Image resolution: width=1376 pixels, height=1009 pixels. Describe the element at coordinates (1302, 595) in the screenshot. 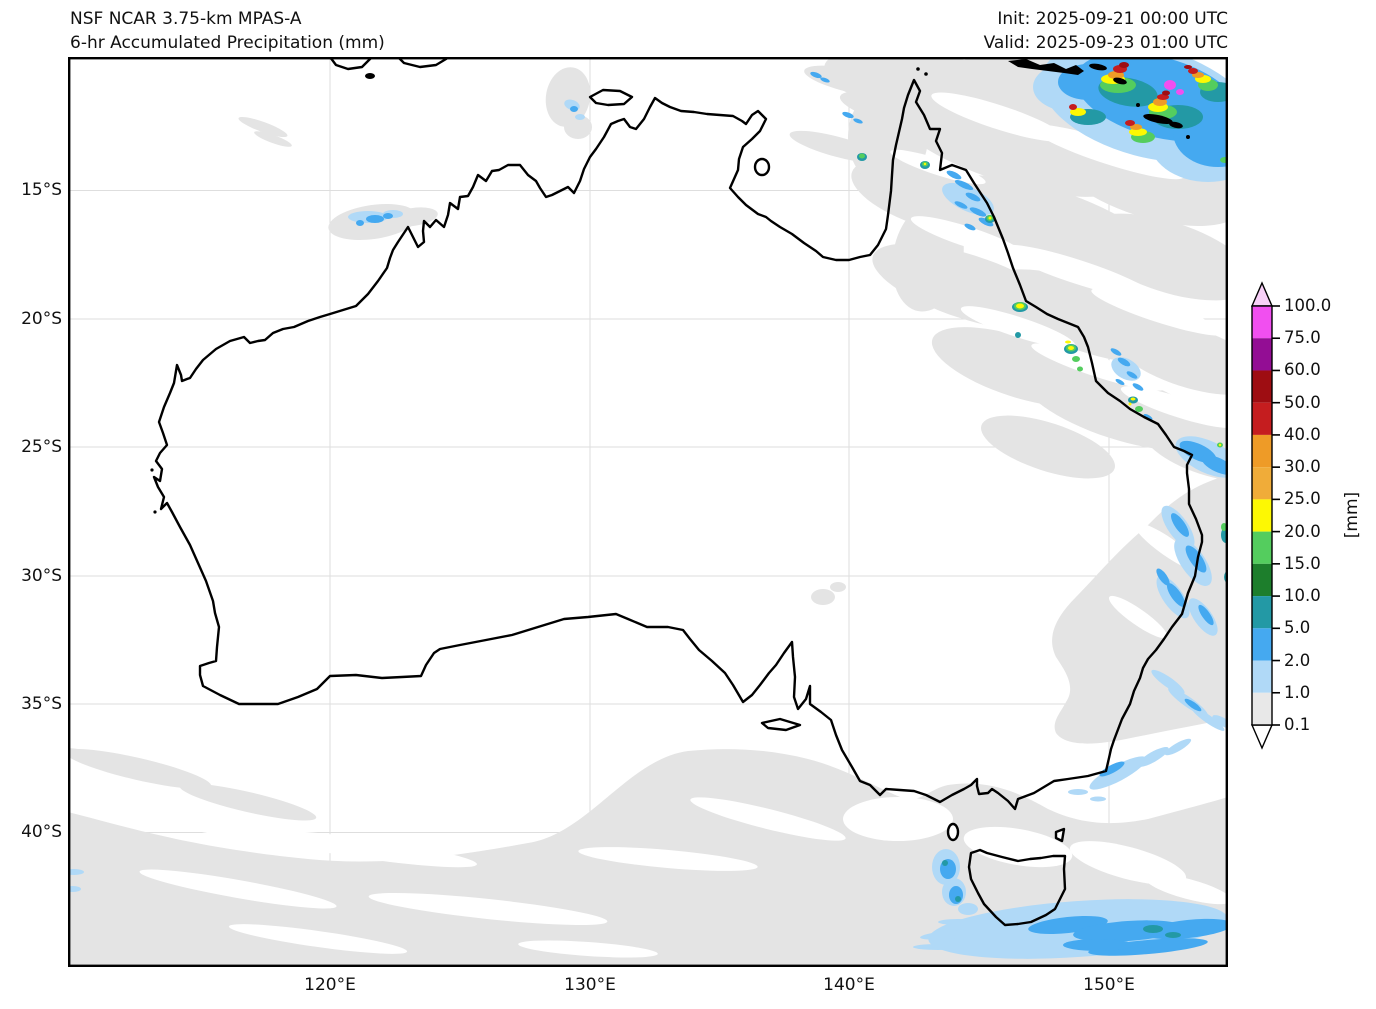

I see `cbar-tick-10: 10.0` at that location.